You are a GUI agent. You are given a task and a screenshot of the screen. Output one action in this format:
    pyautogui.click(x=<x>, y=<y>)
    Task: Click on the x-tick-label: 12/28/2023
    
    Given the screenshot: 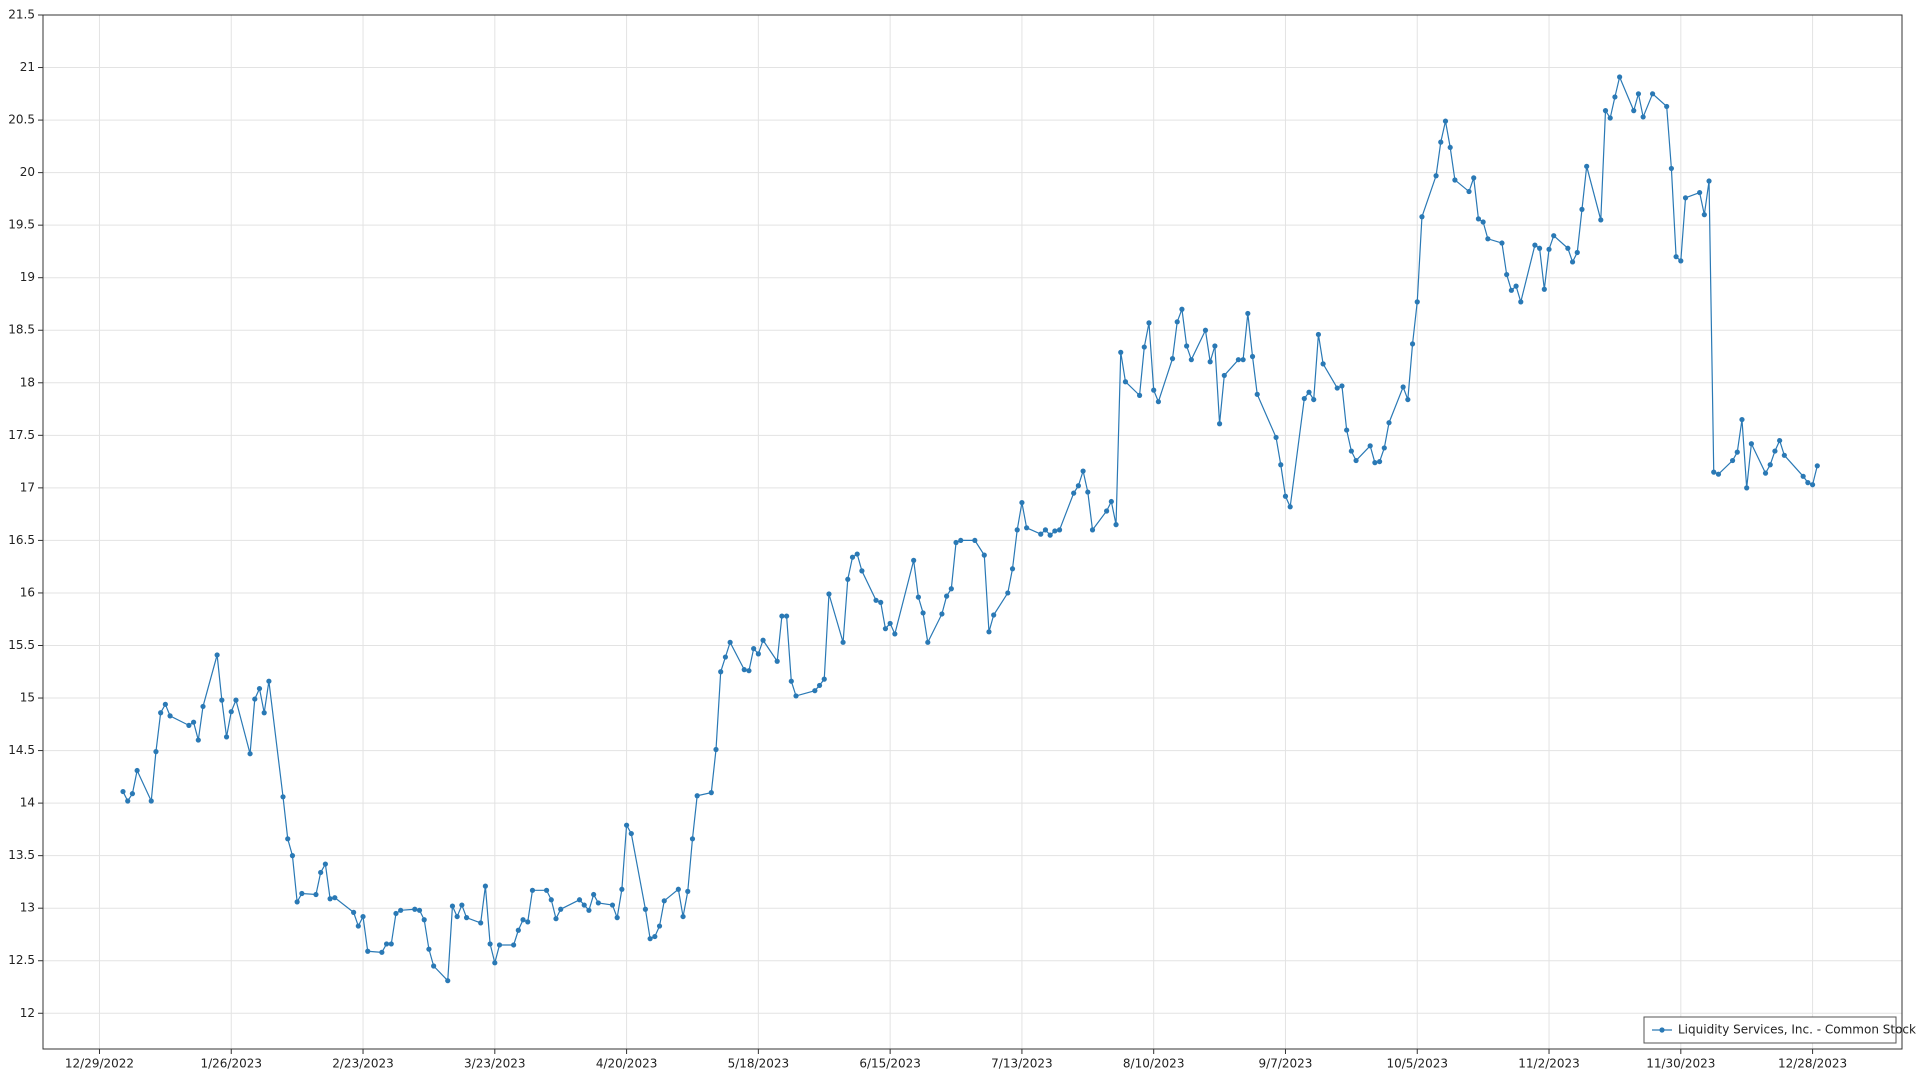 What is the action you would take?
    pyautogui.click(x=1812, y=1064)
    